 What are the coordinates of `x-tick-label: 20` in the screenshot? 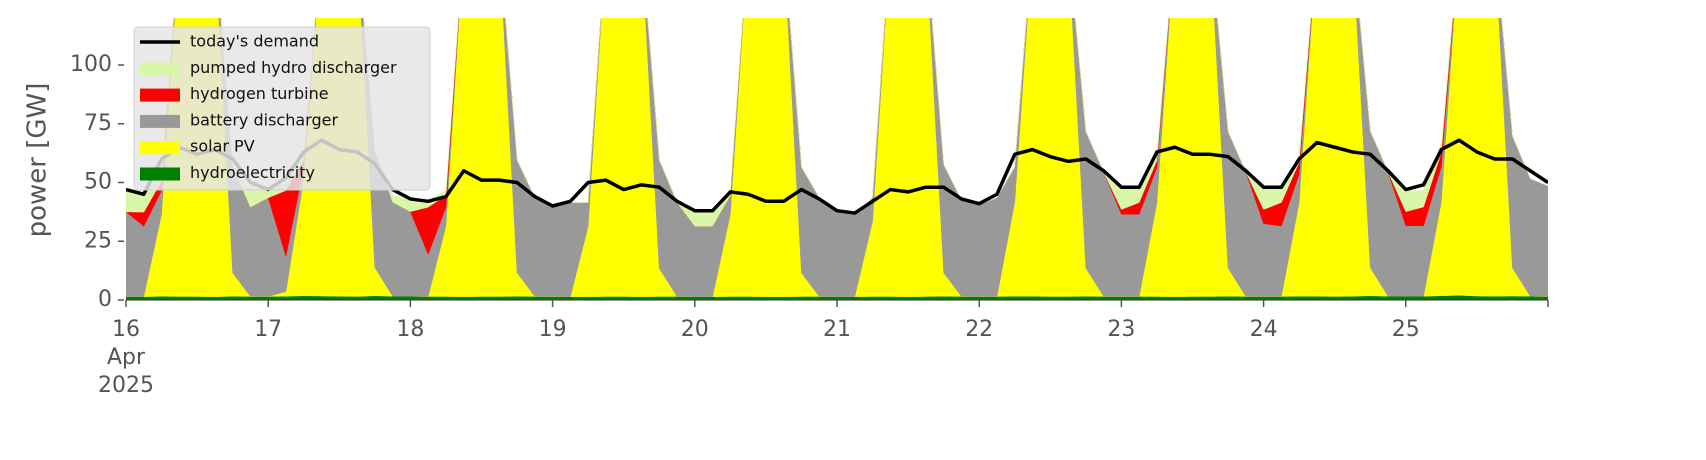 It's located at (694, 329).